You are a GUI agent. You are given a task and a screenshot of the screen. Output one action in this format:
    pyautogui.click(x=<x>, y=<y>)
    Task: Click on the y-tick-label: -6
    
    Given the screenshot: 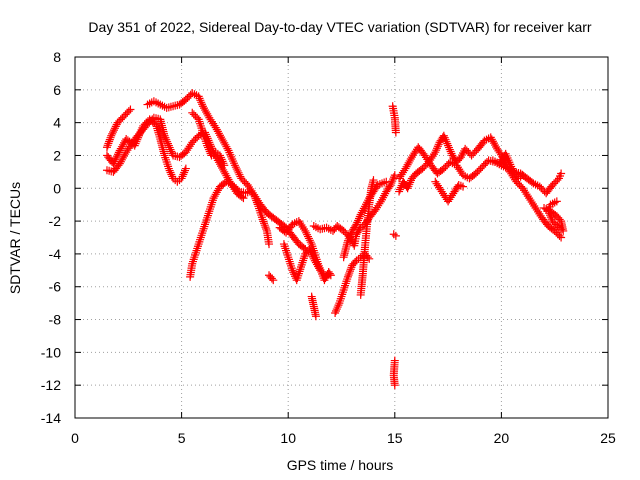 What is the action you would take?
    pyautogui.click(x=55, y=287)
    